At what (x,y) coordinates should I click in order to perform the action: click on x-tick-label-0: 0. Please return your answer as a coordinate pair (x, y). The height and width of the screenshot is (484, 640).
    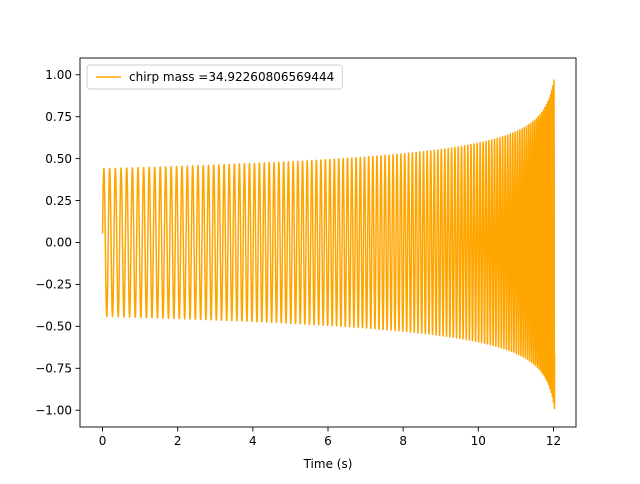
    Looking at the image, I should click on (103, 441).